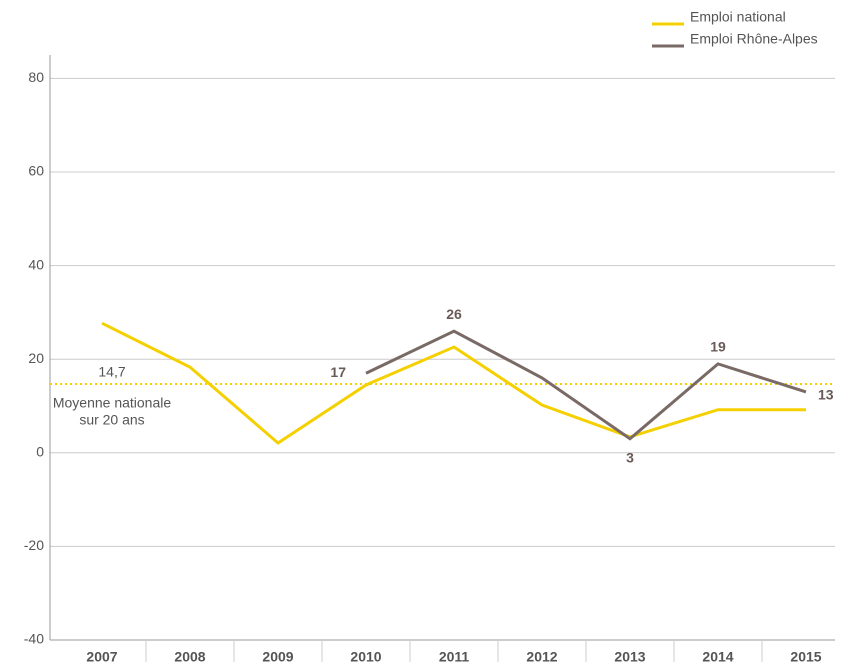 This screenshot has width=861, height=672. I want to click on x-tick-label: 2014, so click(717, 657).